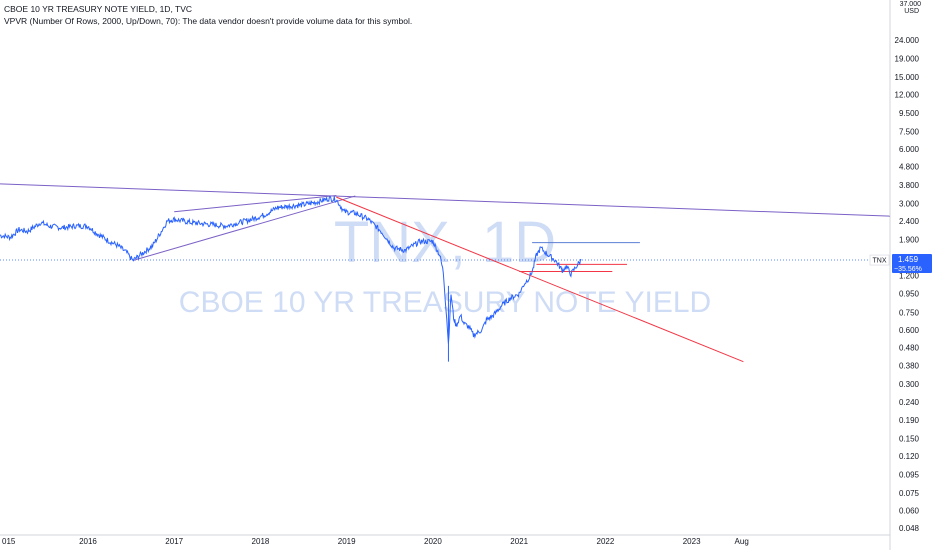 This screenshot has height=550, width=932. What do you see at coordinates (909, 113) in the screenshot?
I see `y-tick-label: 9.500` at bounding box center [909, 113].